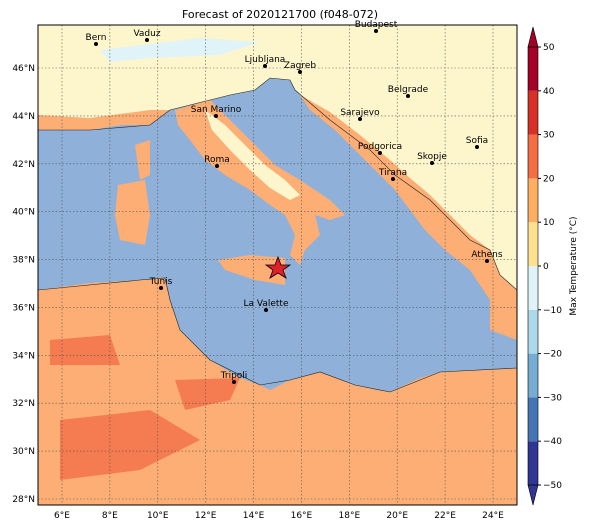 The height and width of the screenshot is (529, 592). I want to click on corsica, so click(142, 160).